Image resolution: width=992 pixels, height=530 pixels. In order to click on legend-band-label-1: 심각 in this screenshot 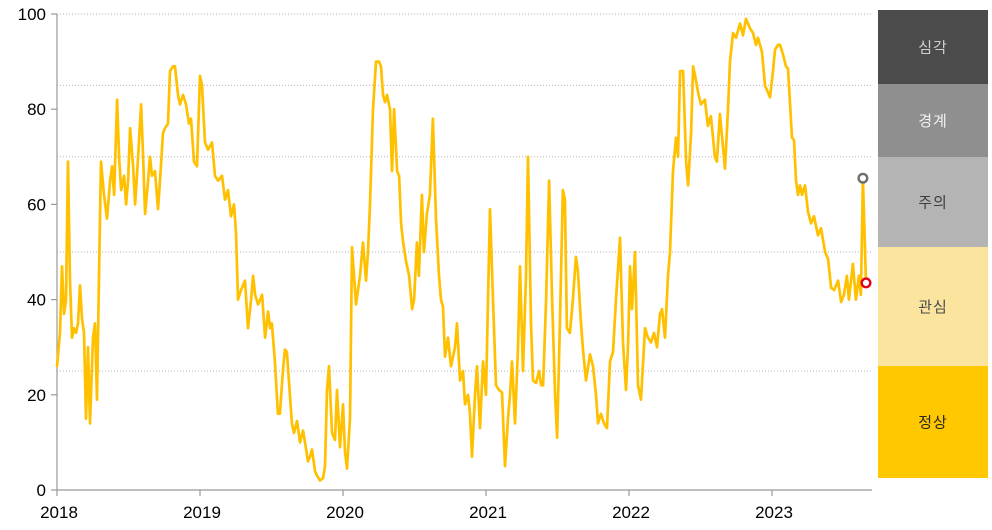, I will do `click(933, 47)`.